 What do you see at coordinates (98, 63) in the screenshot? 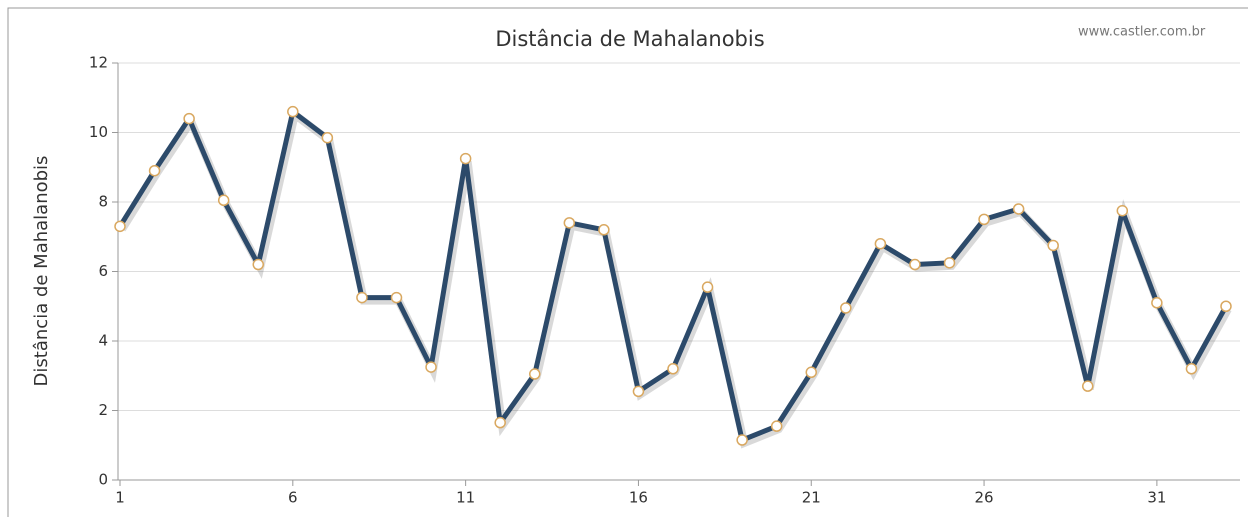
I see `y-tick-label: 12` at bounding box center [98, 63].